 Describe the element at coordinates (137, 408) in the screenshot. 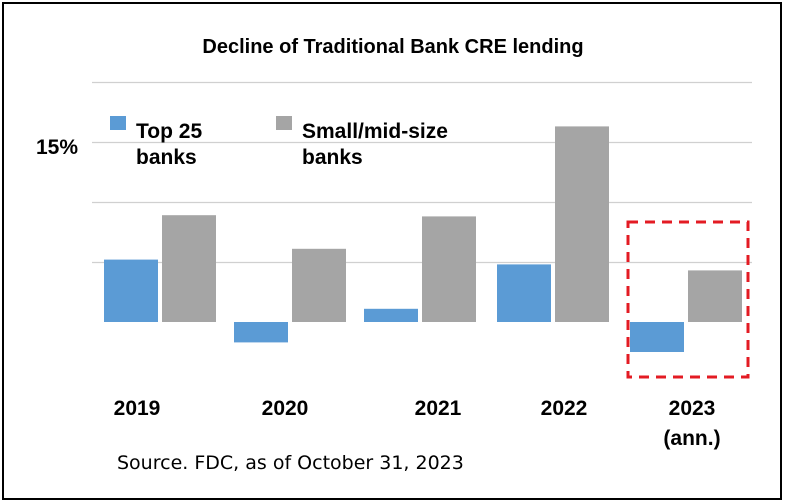

I see `x-tick-label-2019: 2019` at that location.